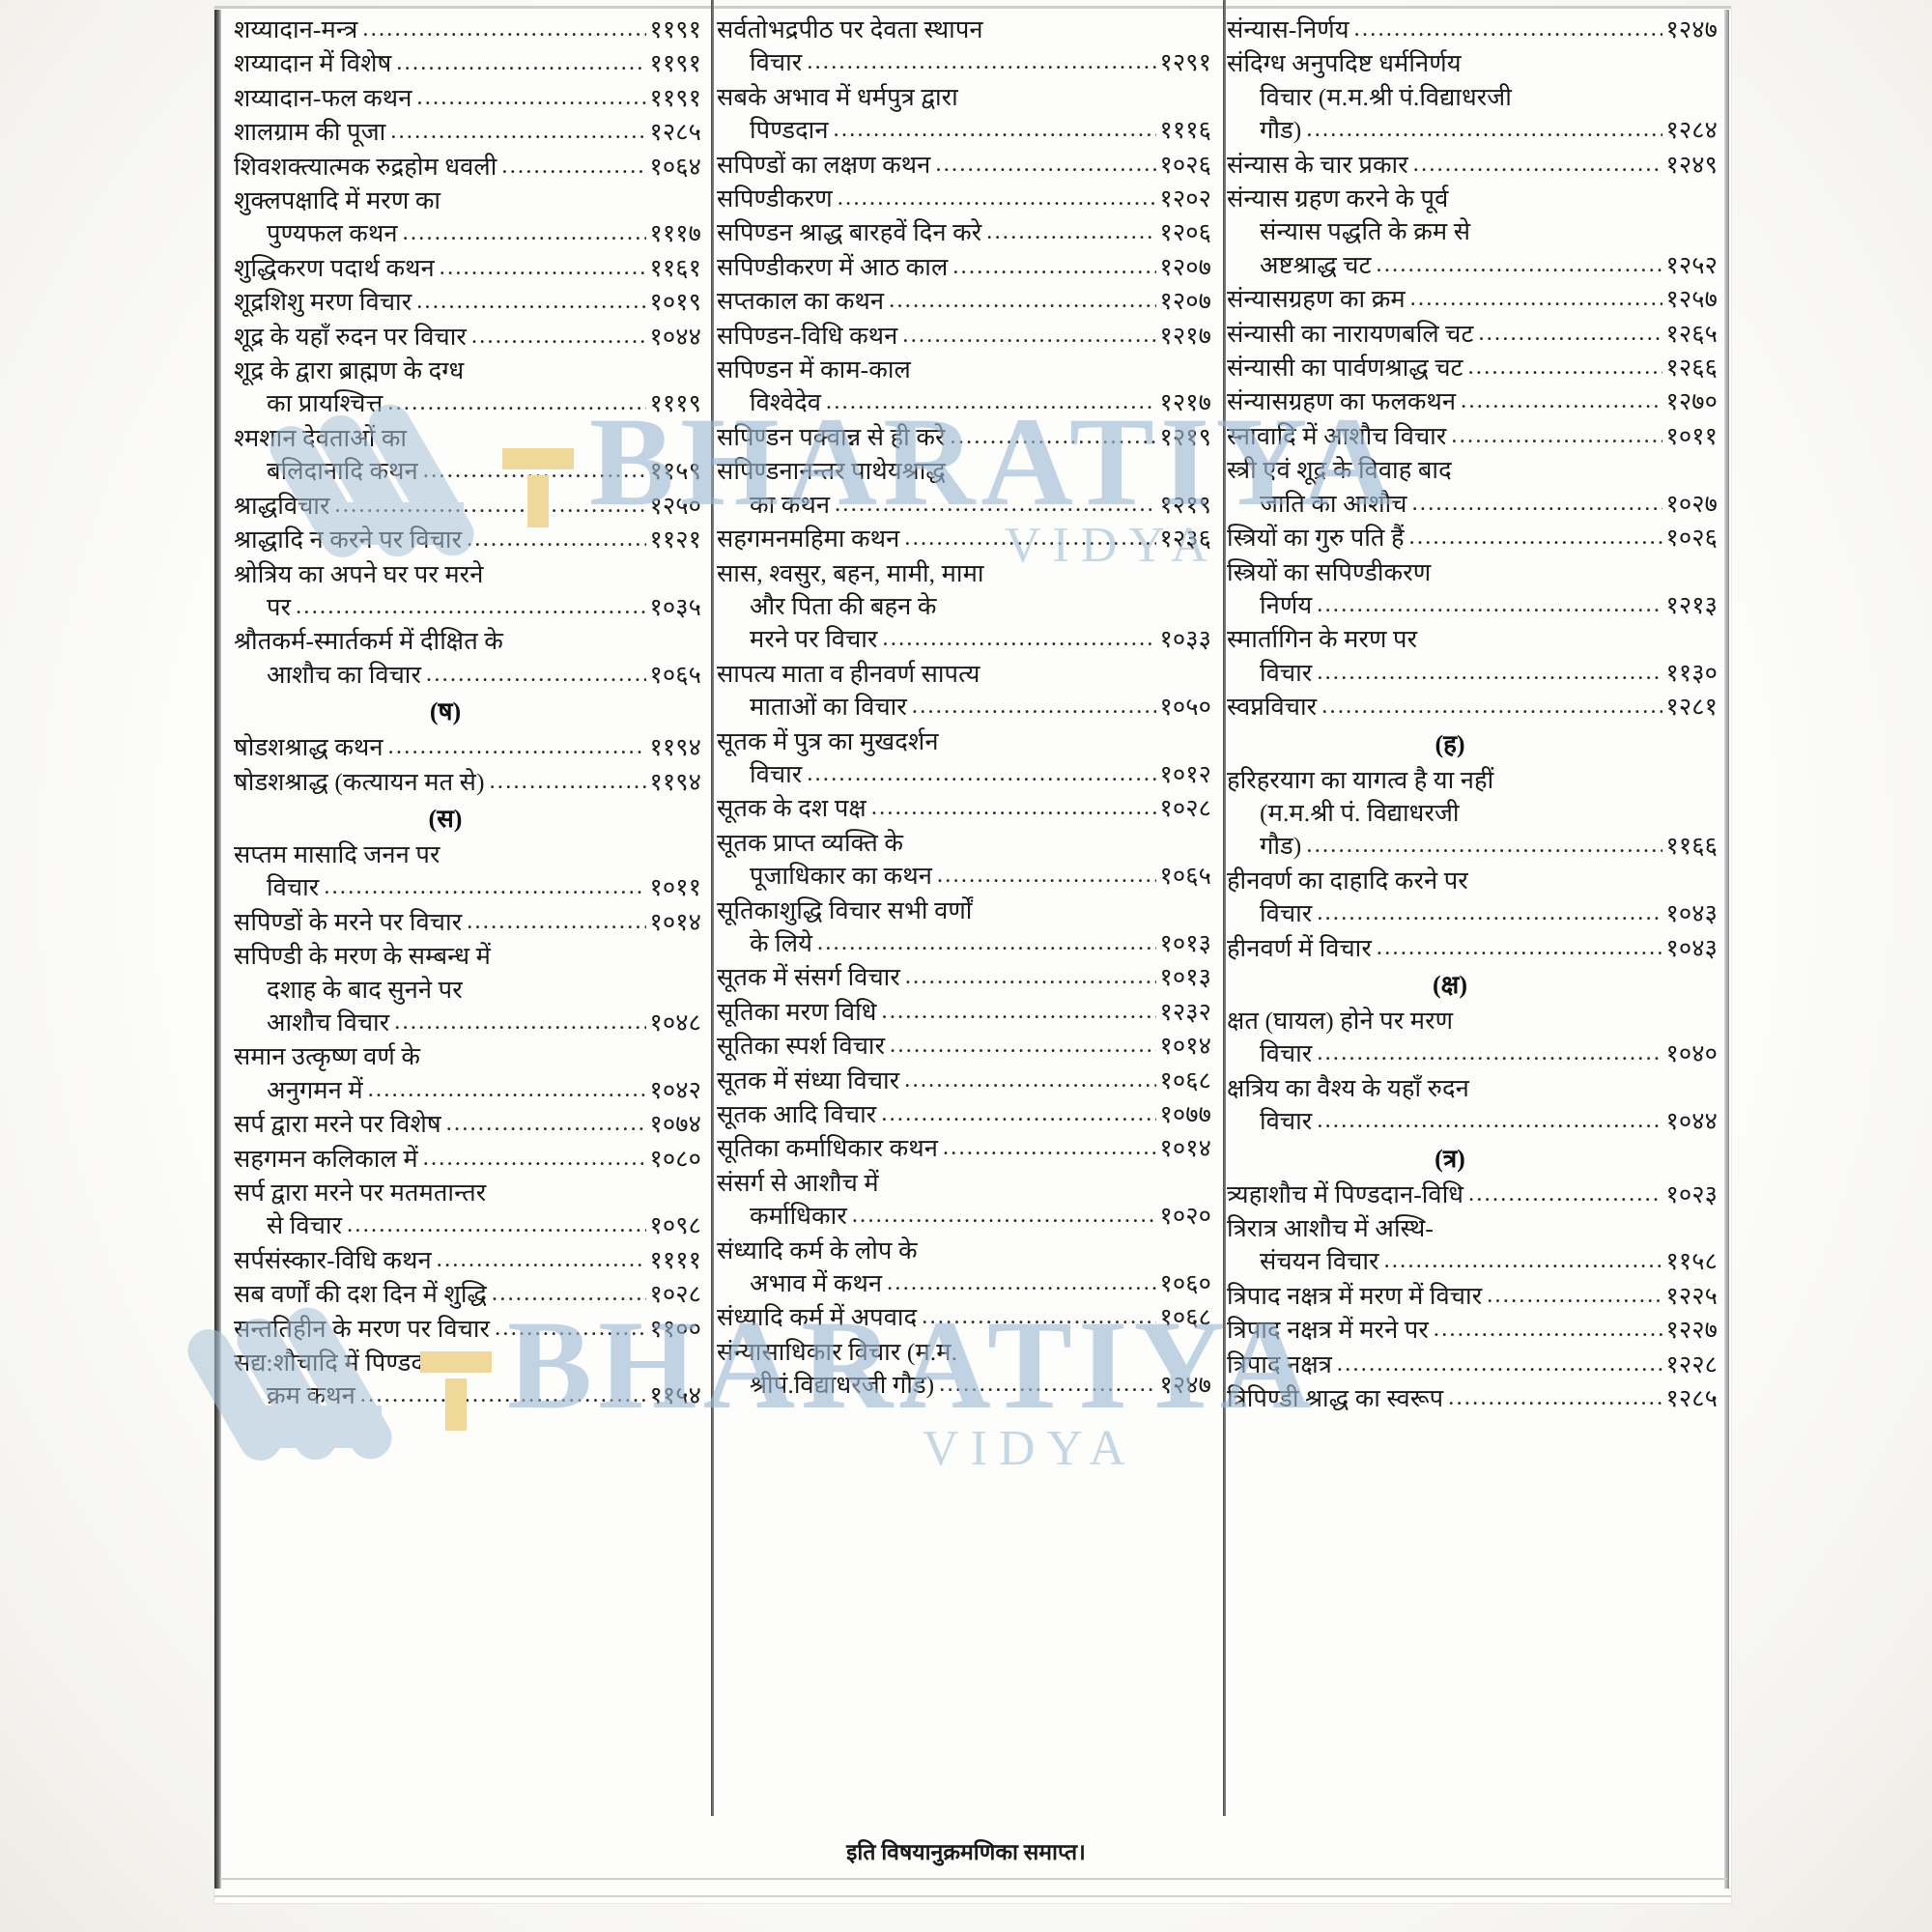 Image resolution: width=1932 pixels, height=1932 pixels. What do you see at coordinates (1333, 503) in the screenshot?
I see `index-entry-title: जाति का आशौच` at bounding box center [1333, 503].